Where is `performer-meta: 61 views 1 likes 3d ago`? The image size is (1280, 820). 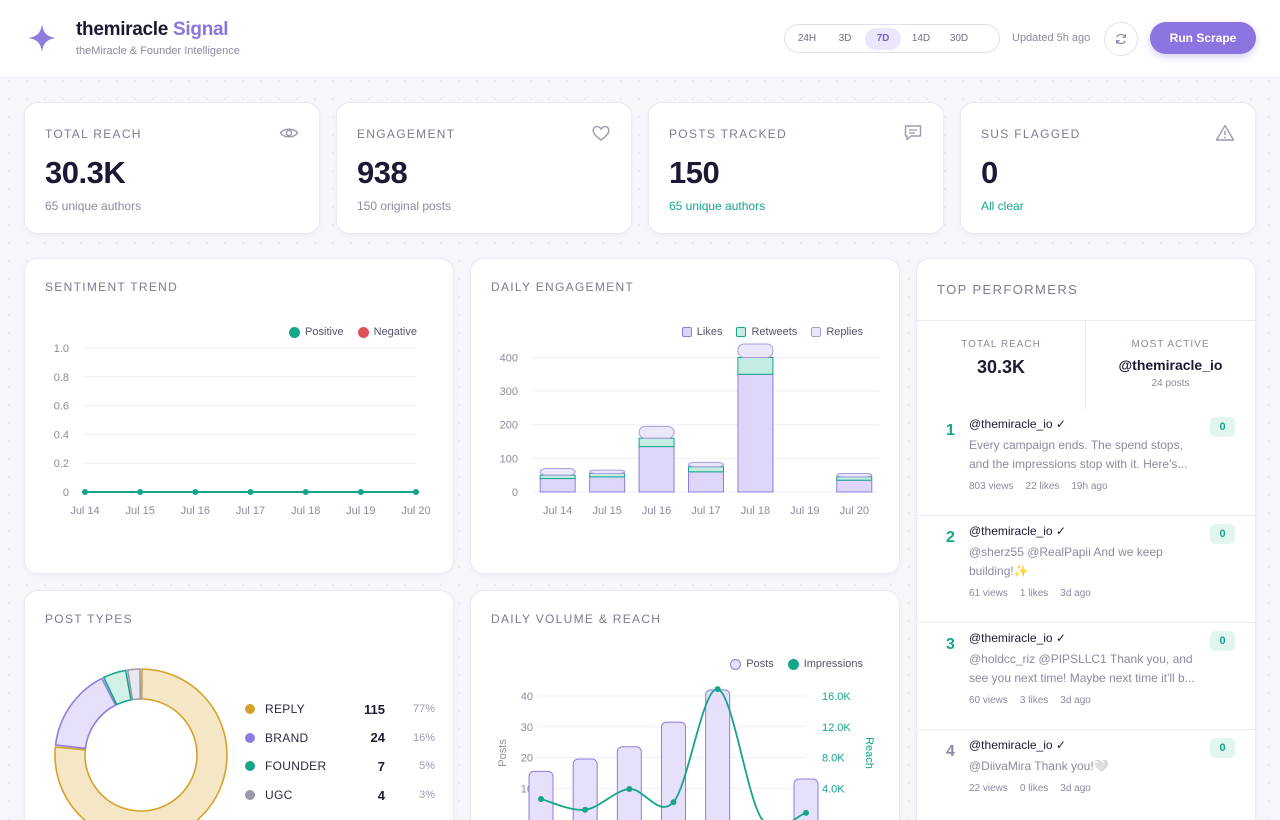
performer-meta: 61 views 1 likes 3d ago is located at coordinates (1030, 593).